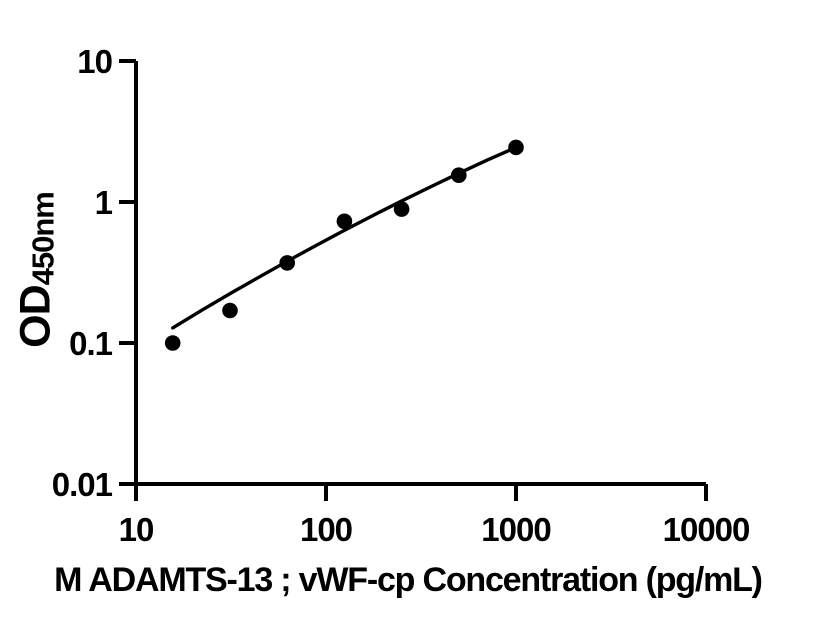  I want to click on x-tick-label: 1000, so click(515, 529).